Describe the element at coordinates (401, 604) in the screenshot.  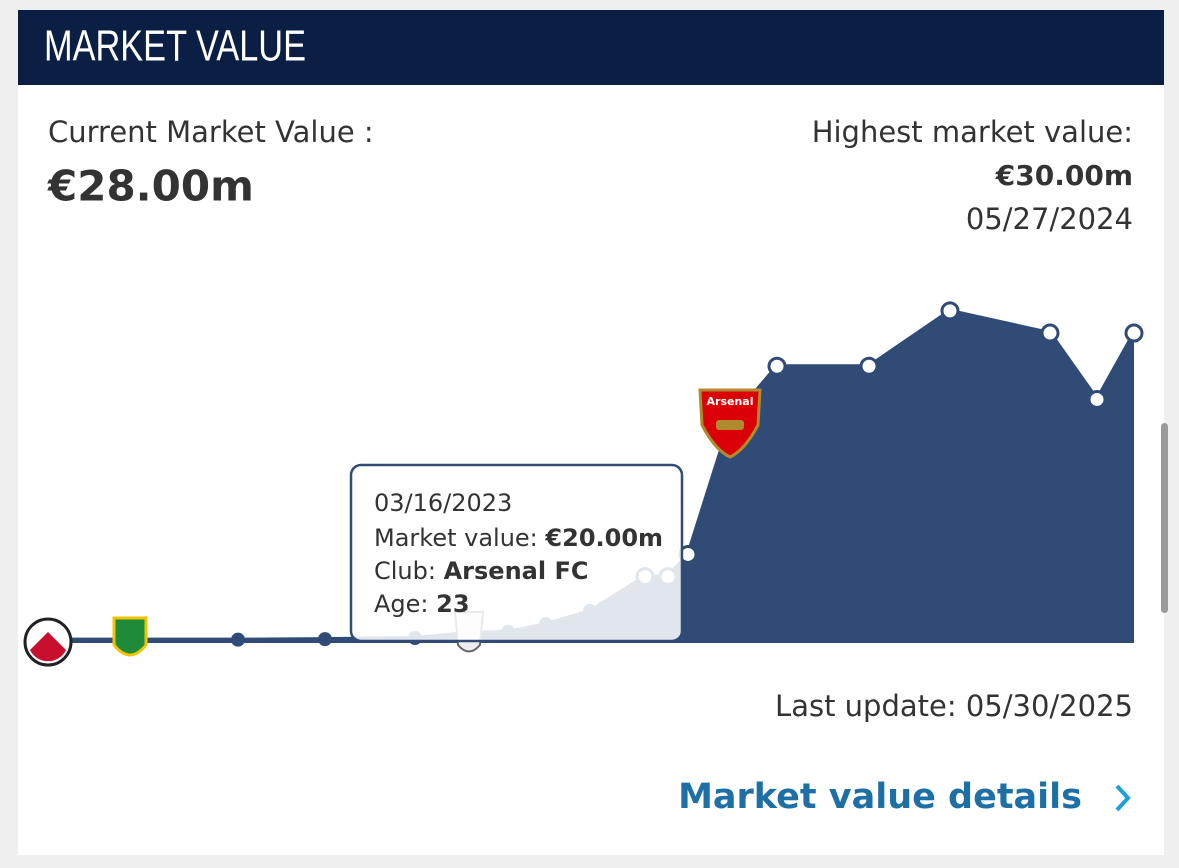
I see `label: Age:` at that location.